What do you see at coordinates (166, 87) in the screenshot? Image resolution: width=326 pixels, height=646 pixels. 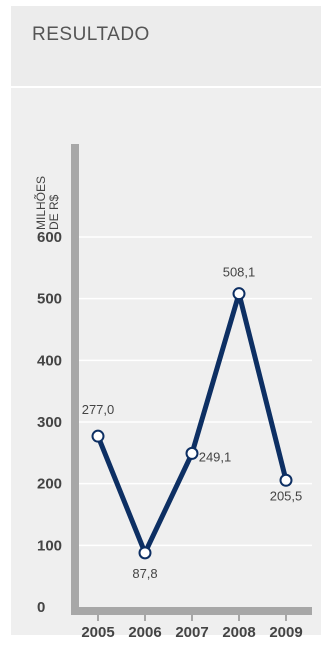 I see `header-divider` at bounding box center [166, 87].